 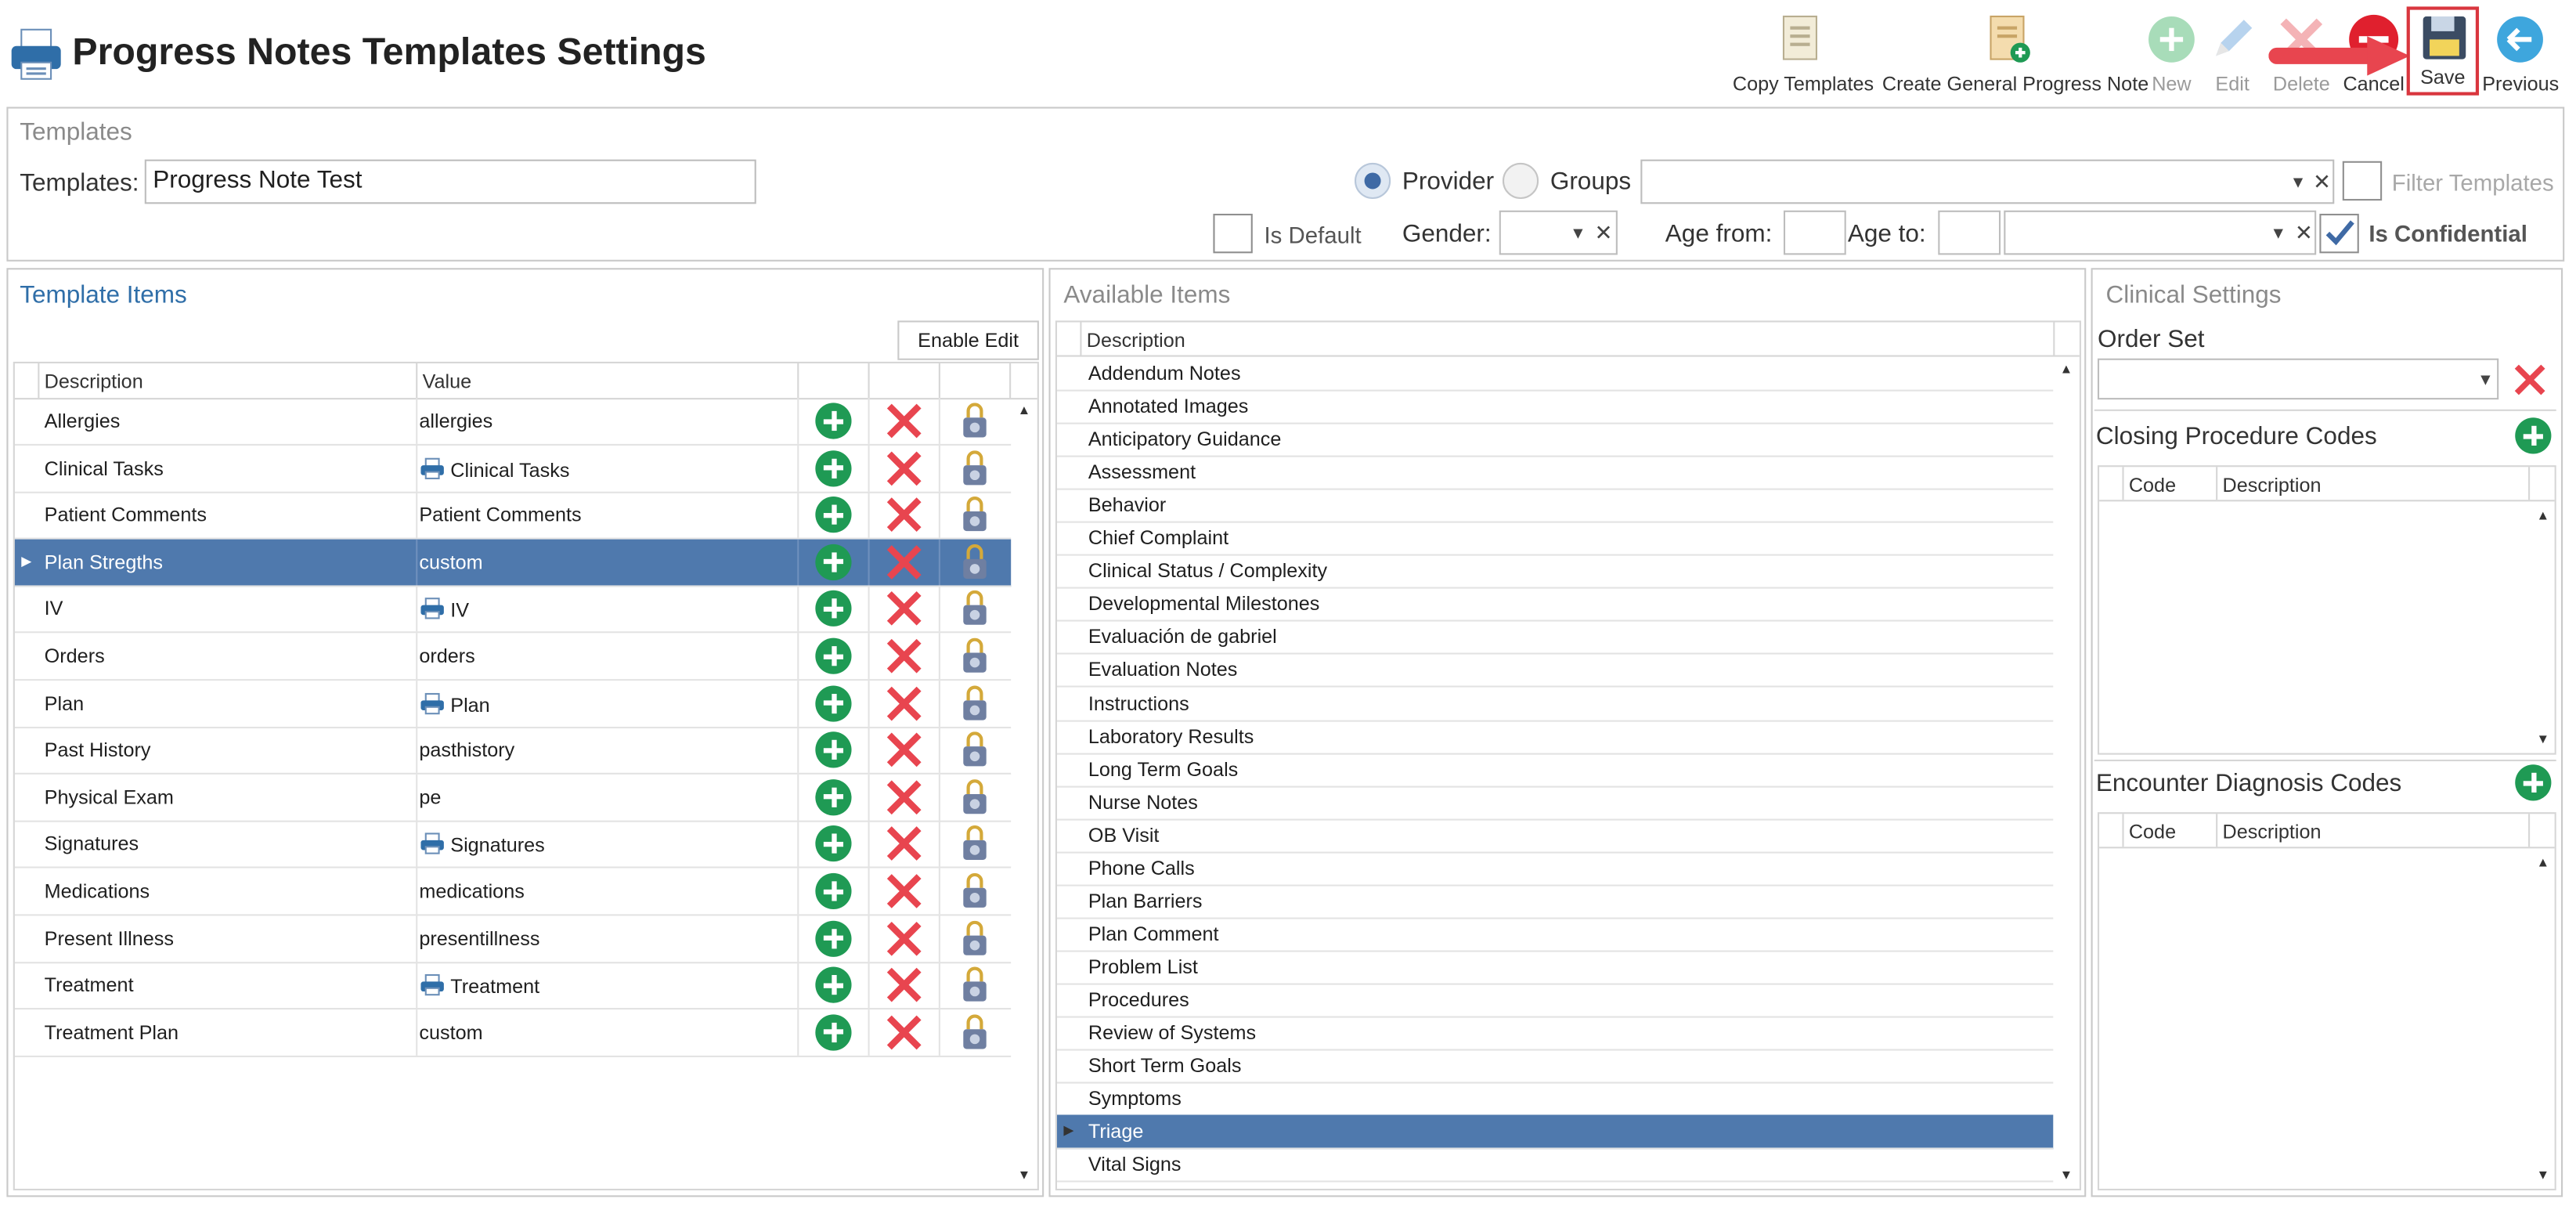 What do you see at coordinates (2065, 772) in the screenshot?
I see `available-items-scrollbar: ▲ ▼` at bounding box center [2065, 772].